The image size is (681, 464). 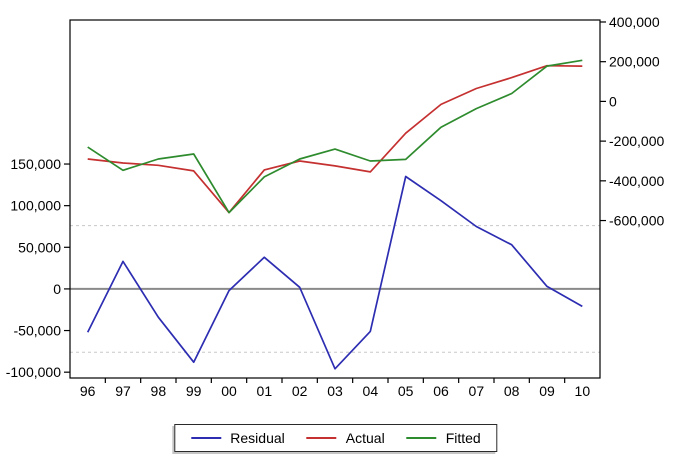 What do you see at coordinates (265, 391) in the screenshot?
I see `x-axis-label: 01` at bounding box center [265, 391].